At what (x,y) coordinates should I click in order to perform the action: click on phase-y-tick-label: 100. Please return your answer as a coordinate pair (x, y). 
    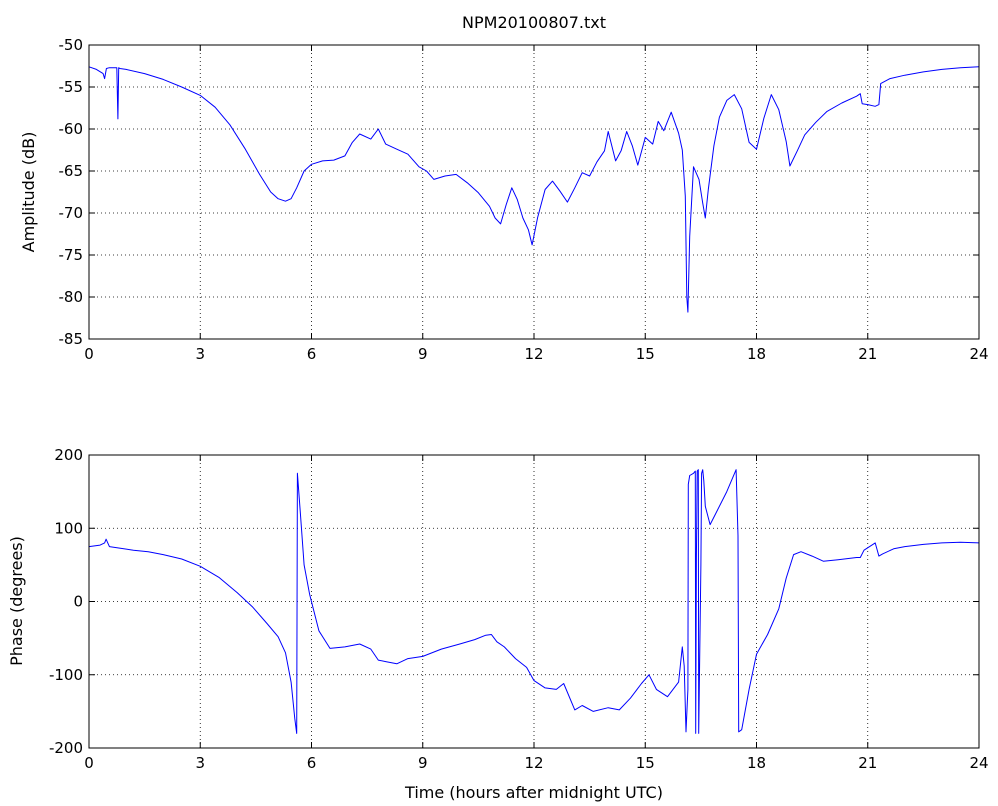
    Looking at the image, I should click on (68, 528).